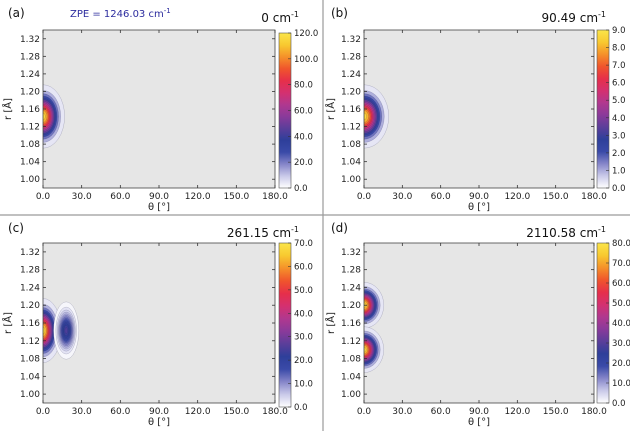 This screenshot has height=431, width=630. I want to click on colorbar: 0.0 10.0 20.0 30.0 40.0 50.0 60.0 70.0 80.0, so click(613, 324).